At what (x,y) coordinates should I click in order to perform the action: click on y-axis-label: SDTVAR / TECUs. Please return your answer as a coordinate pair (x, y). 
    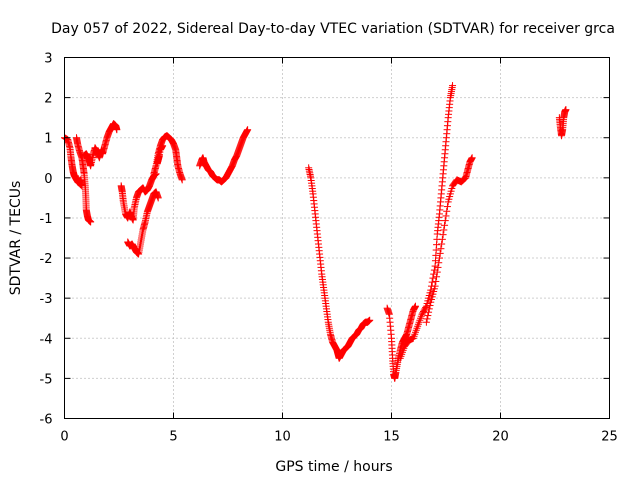
    Looking at the image, I should click on (16, 238).